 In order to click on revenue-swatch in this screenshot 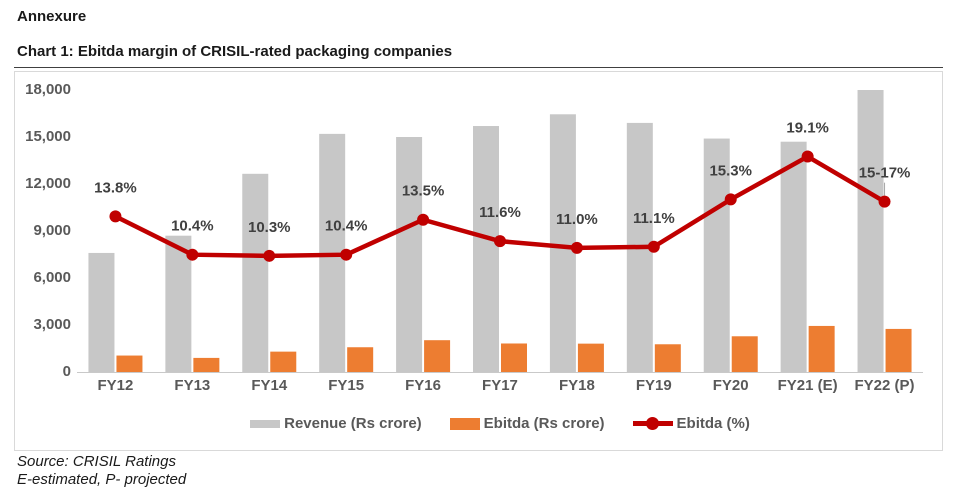, I will do `click(265, 423)`.